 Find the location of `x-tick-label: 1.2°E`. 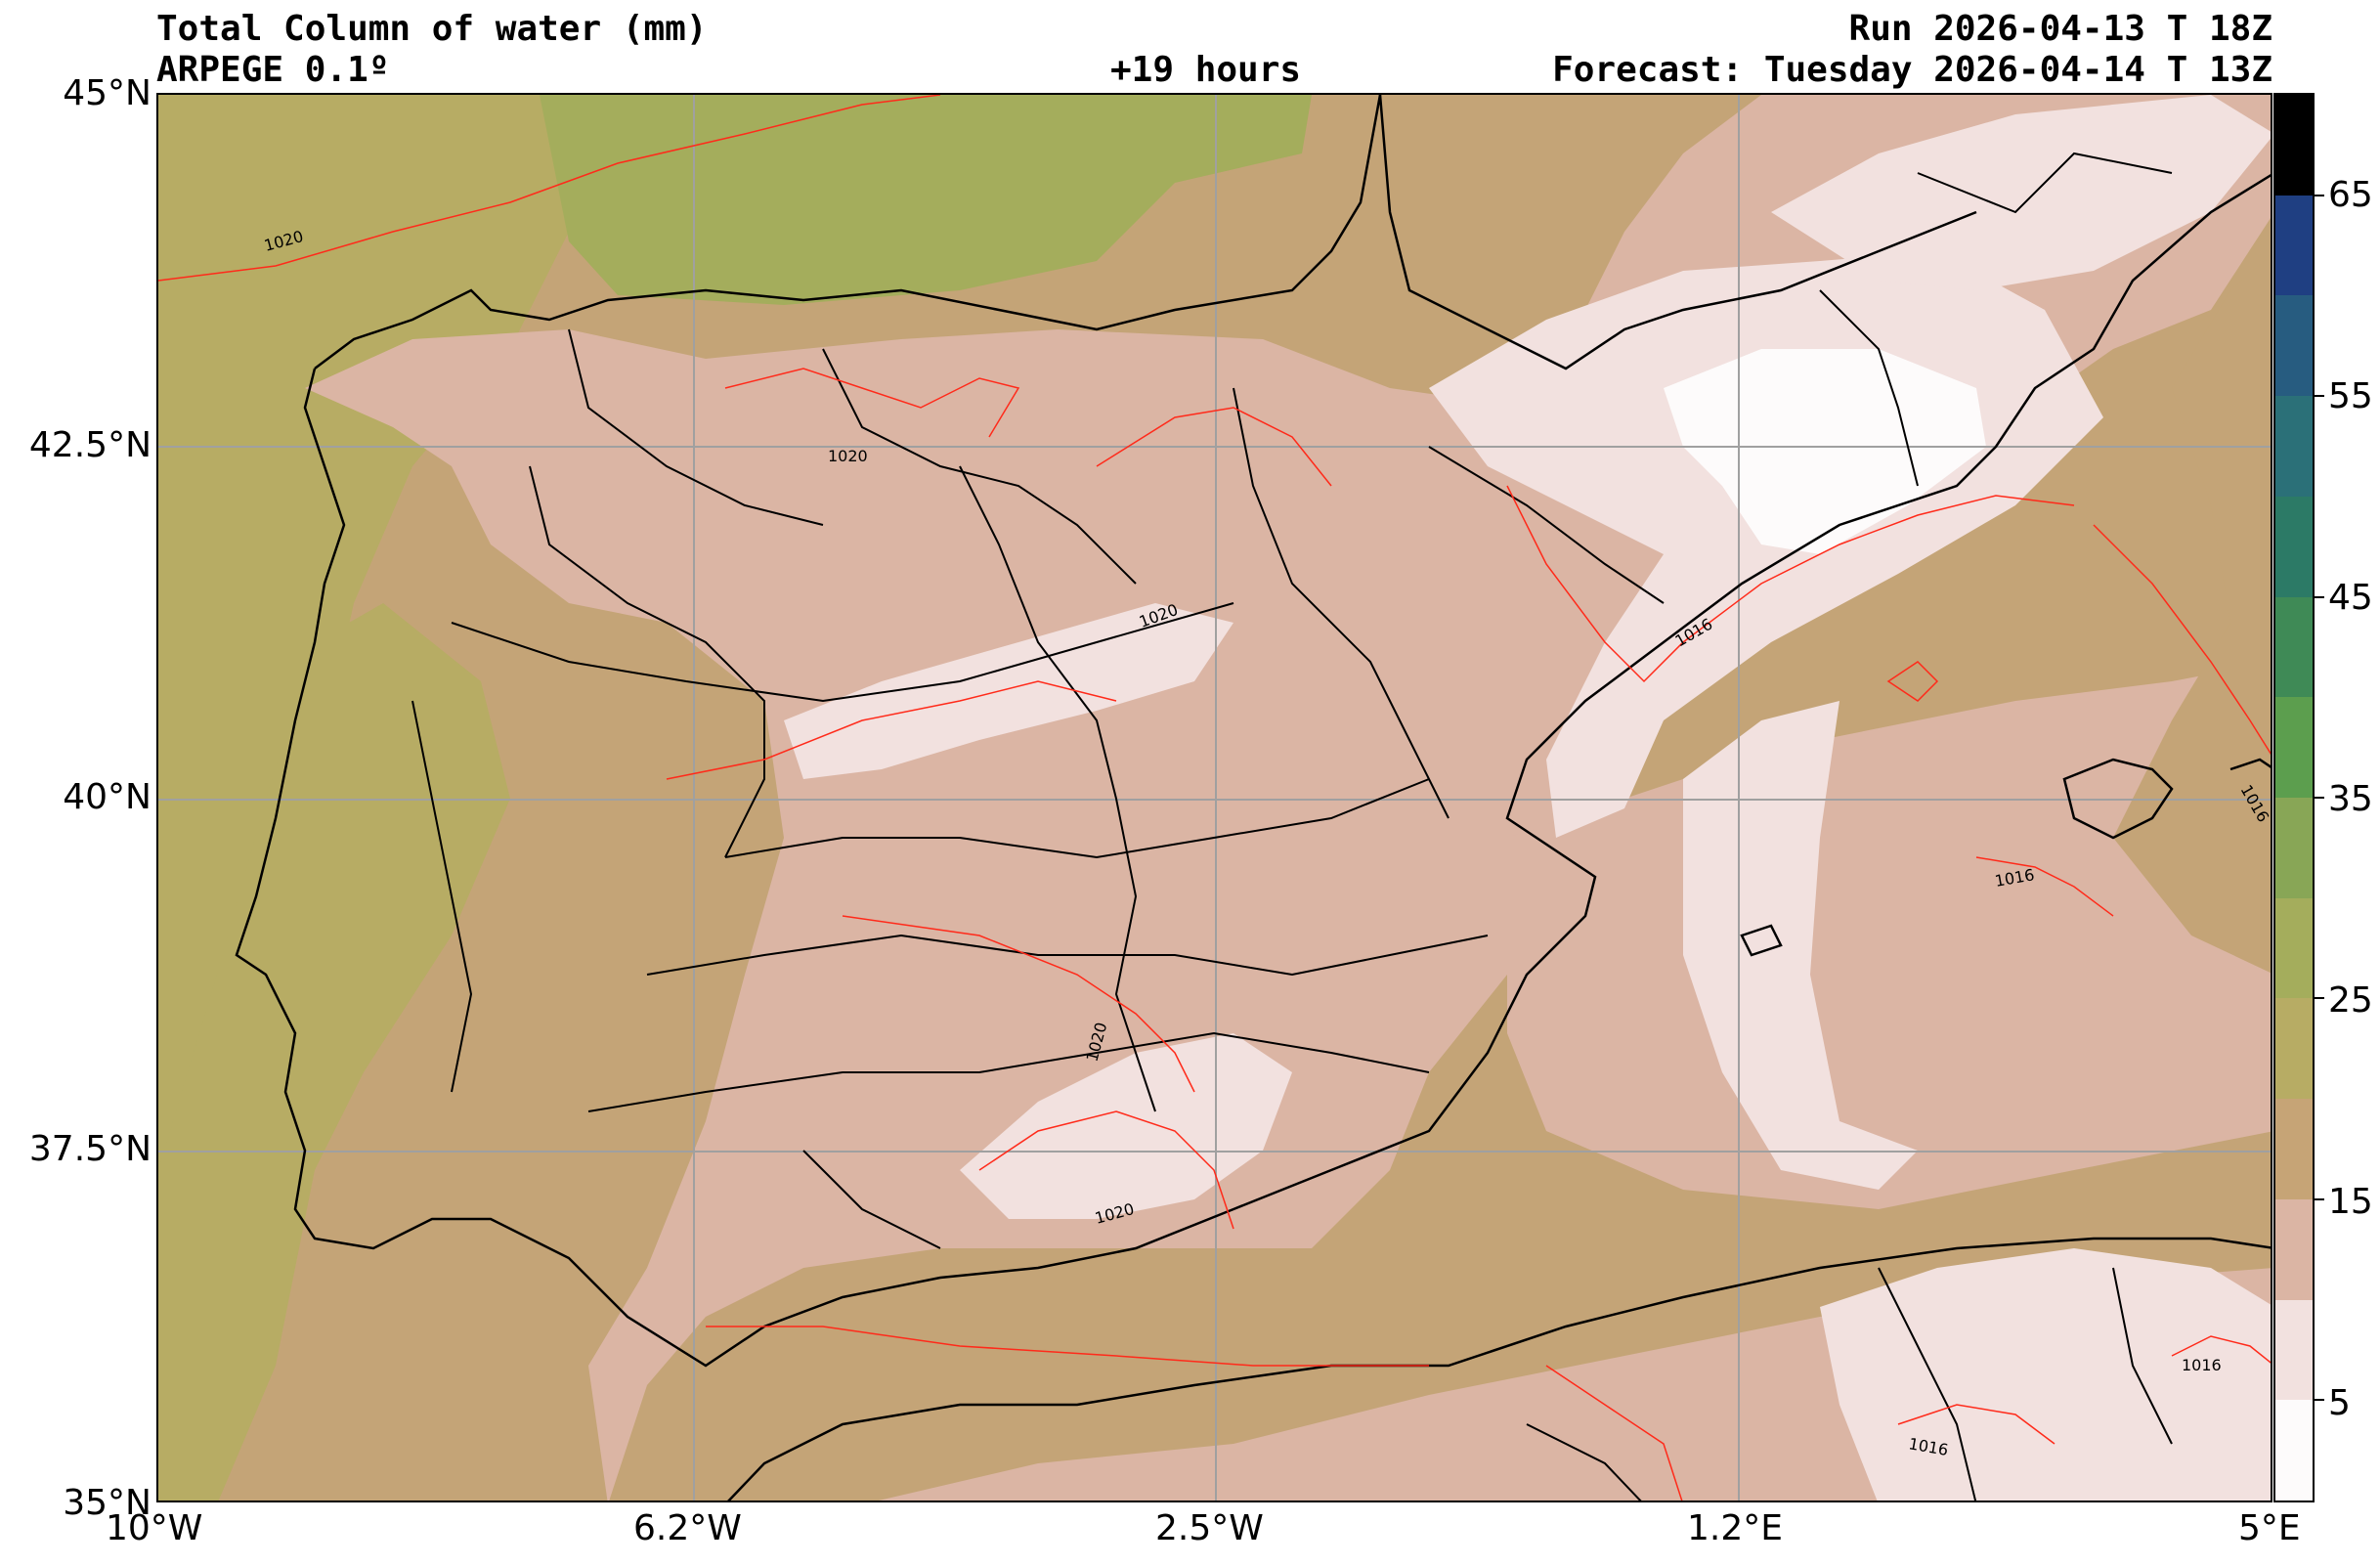

x-tick-label: 1.2°E is located at coordinates (1735, 1528).